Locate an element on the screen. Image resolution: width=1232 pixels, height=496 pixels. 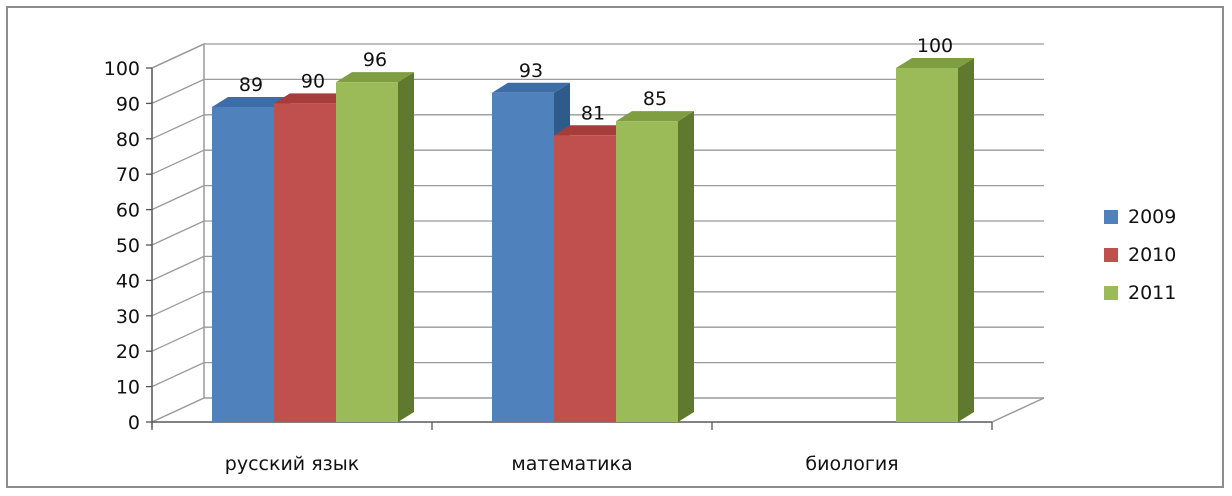
y-axis: 0 10 20 30 40 50 60 70 80 90 100 is located at coordinates (128, 246).